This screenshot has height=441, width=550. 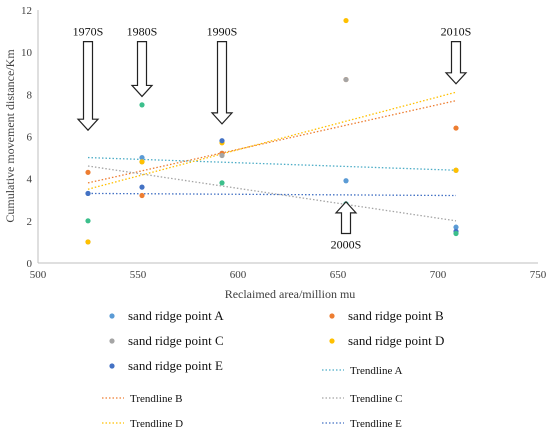 What do you see at coordinates (27, 53) in the screenshot?
I see `y-tick-label: 10` at bounding box center [27, 53].